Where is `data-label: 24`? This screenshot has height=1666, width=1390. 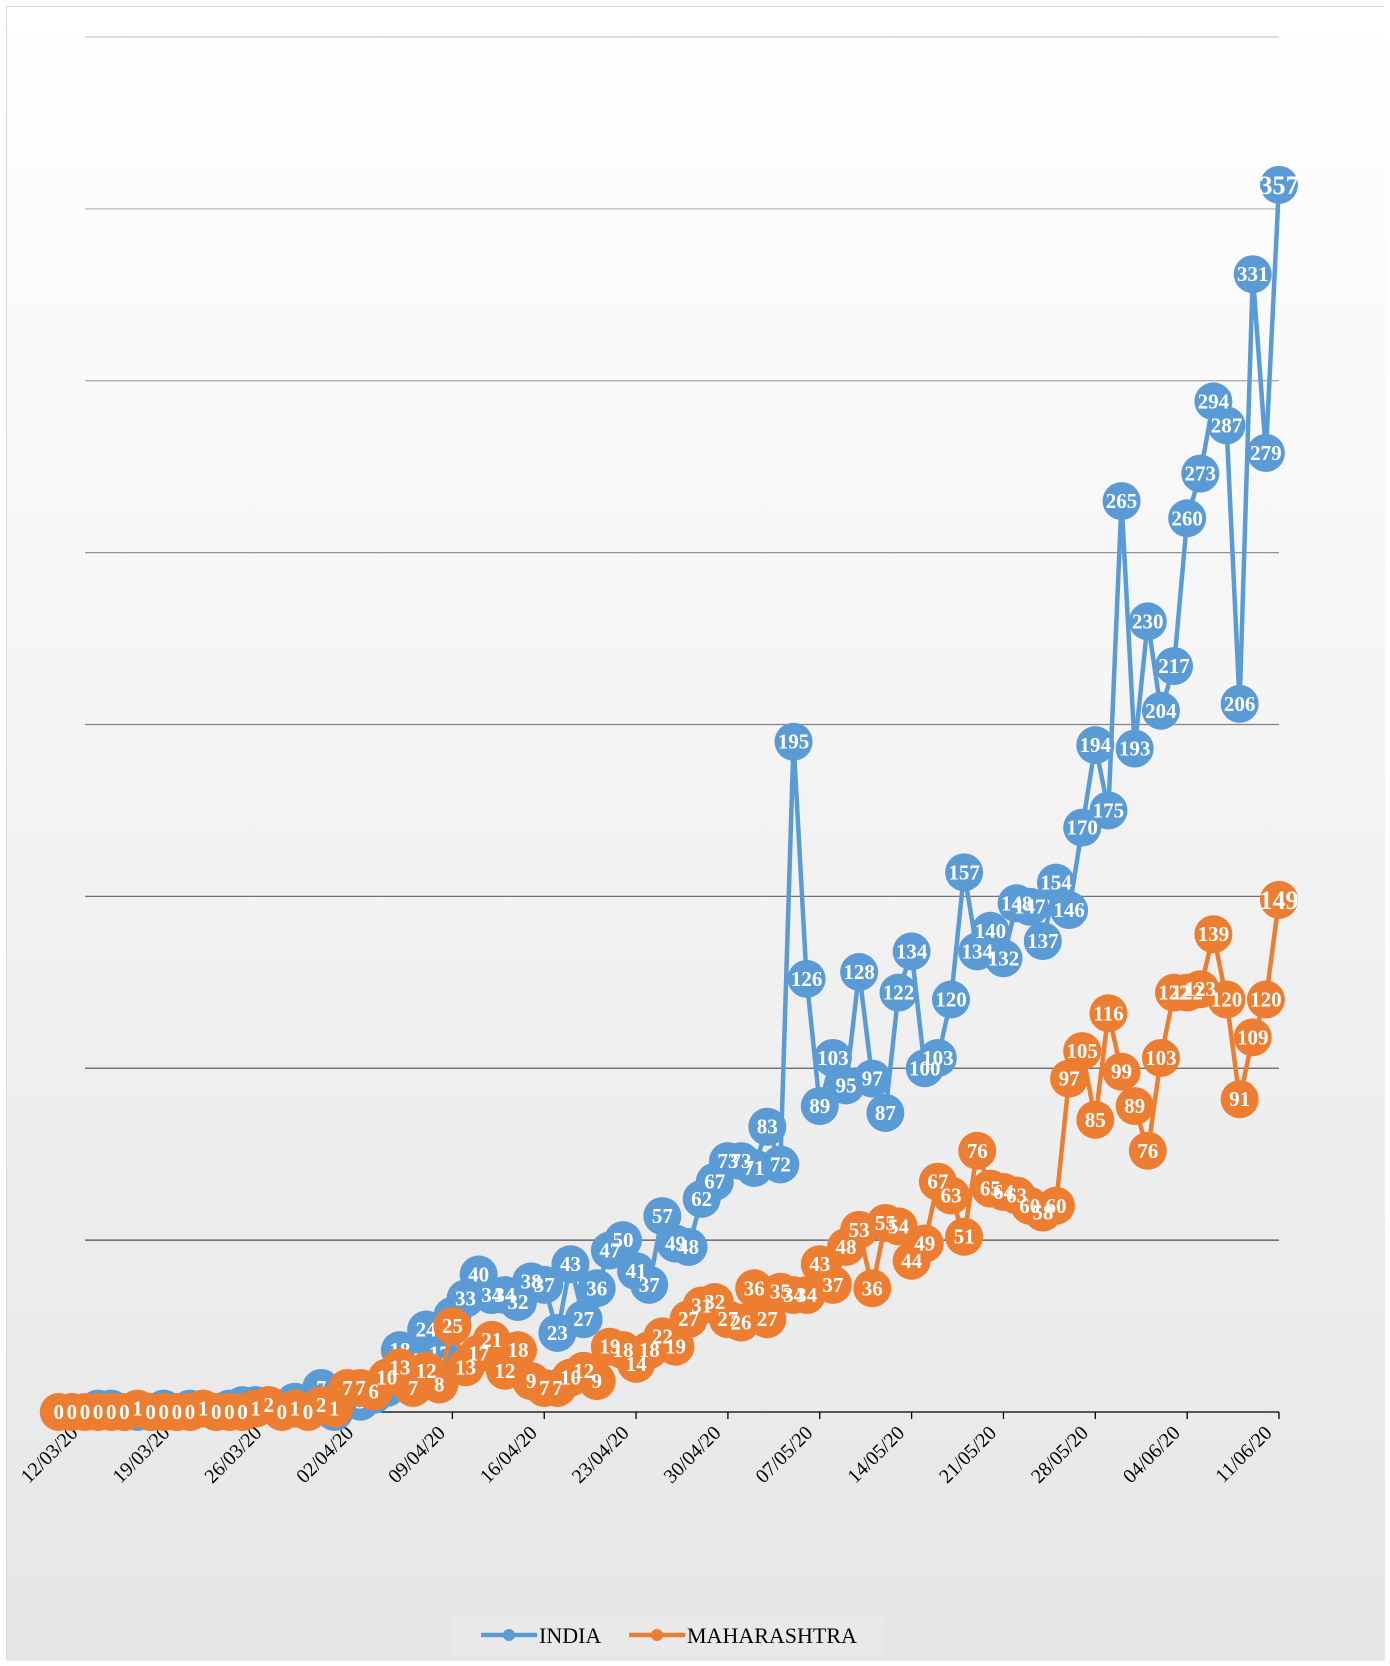
data-label: 24 is located at coordinates (427, 1330).